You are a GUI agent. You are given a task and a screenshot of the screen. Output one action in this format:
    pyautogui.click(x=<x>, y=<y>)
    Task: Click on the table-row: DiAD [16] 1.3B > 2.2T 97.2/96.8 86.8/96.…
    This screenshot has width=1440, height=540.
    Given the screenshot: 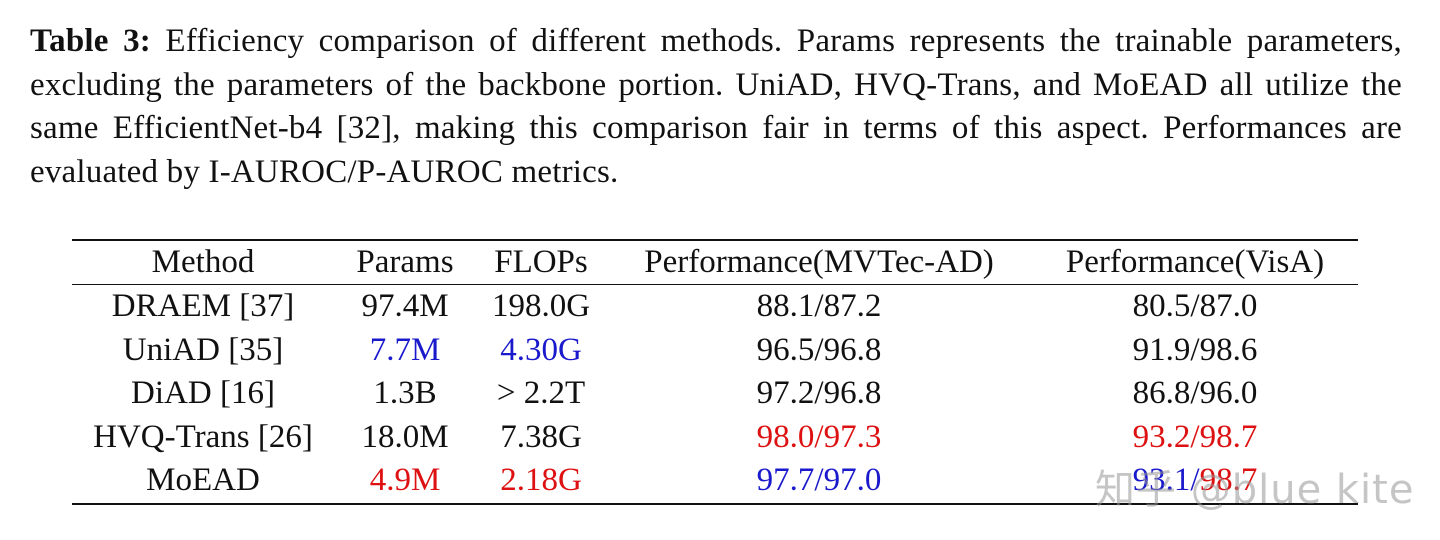 What is the action you would take?
    pyautogui.click(x=715, y=394)
    